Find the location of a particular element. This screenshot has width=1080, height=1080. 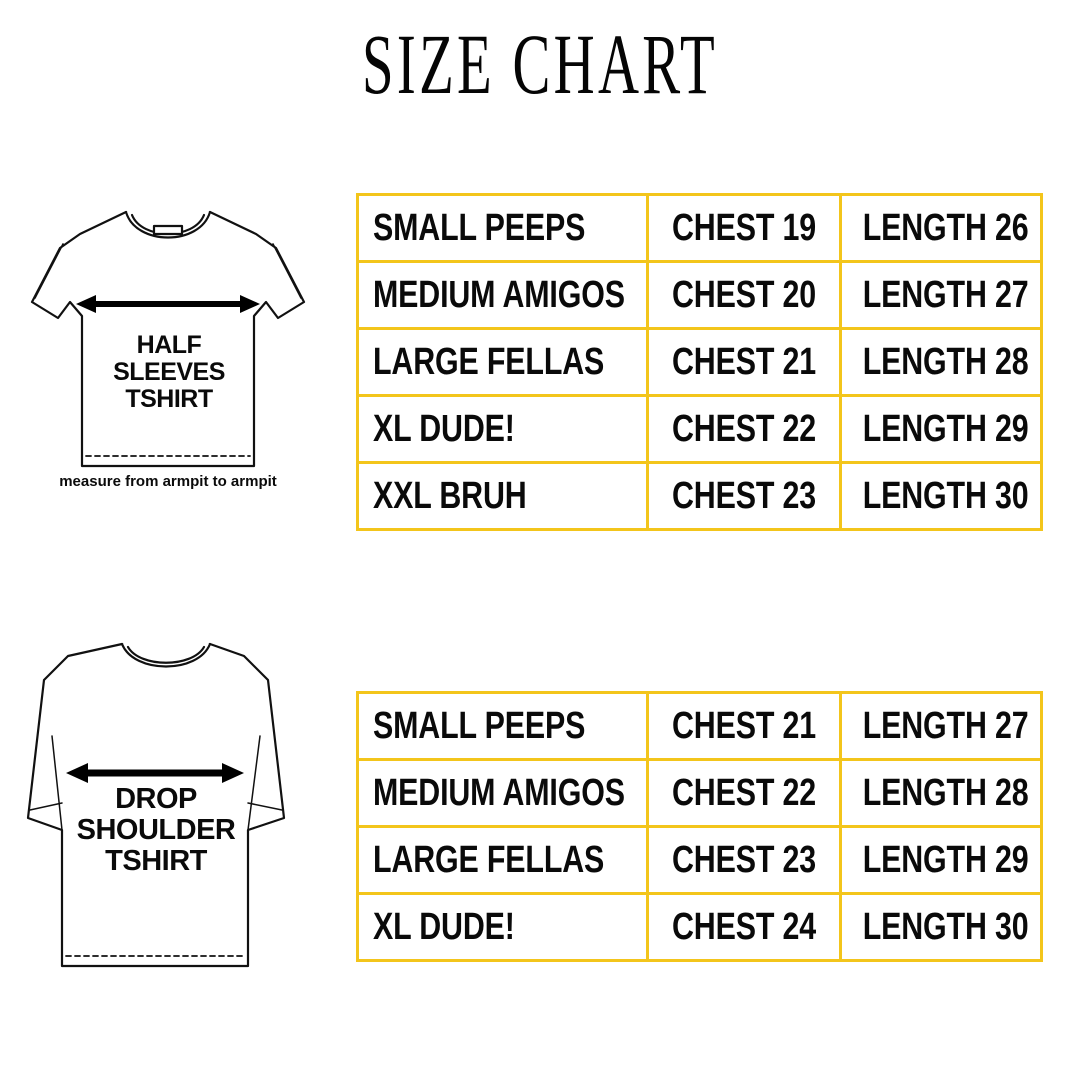

chest-cell: CHEST 24 is located at coordinates (744, 927).